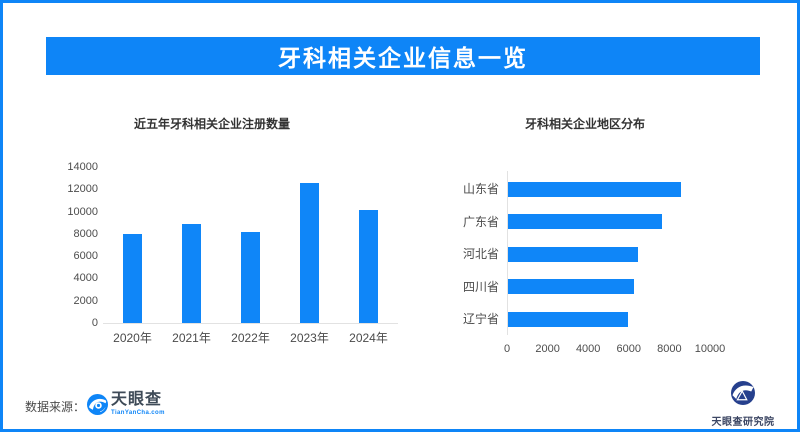 Image resolution: width=800 pixels, height=432 pixels. I want to click on category-label-辽宁省: 辽宁省, so click(480, 319).